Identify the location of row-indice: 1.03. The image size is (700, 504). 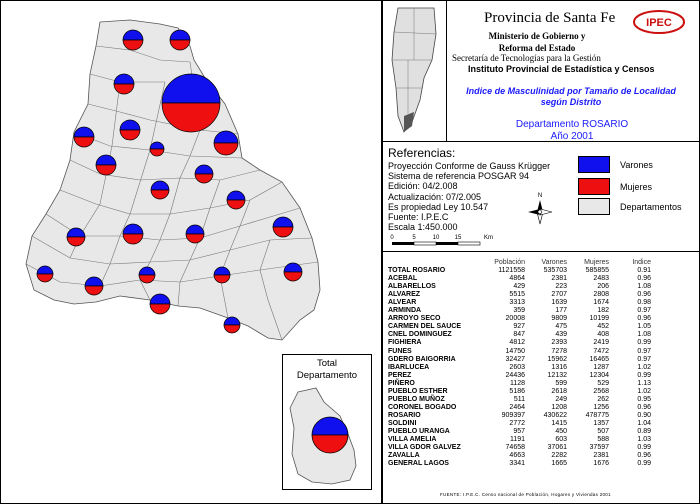
(644, 440).